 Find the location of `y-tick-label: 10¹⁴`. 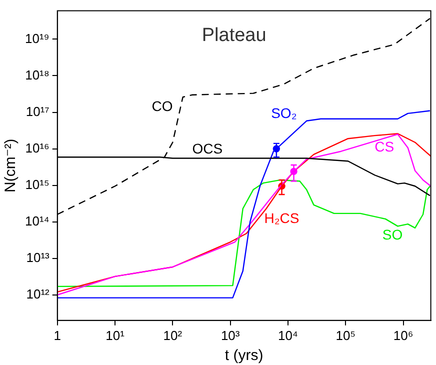

y-tick-label: 10¹⁴ is located at coordinates (37, 220).